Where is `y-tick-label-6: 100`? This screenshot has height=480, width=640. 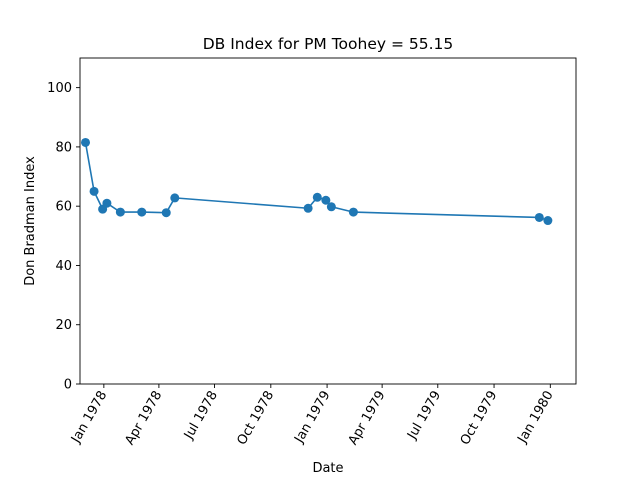 y-tick-label-6: 100 is located at coordinates (59, 88).